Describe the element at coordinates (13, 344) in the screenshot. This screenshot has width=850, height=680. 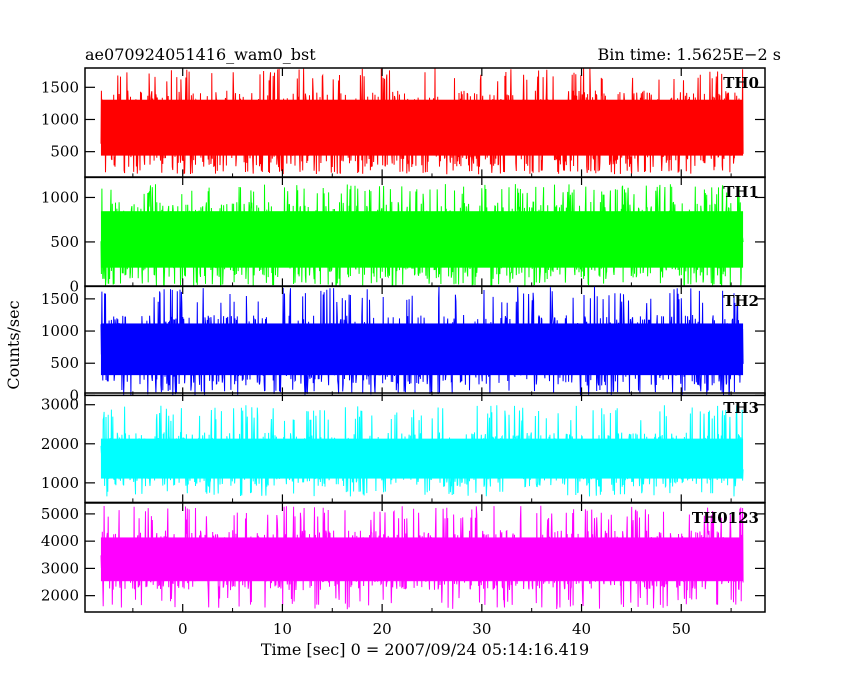
I see `y-axis-label: Counts/sec` at that location.